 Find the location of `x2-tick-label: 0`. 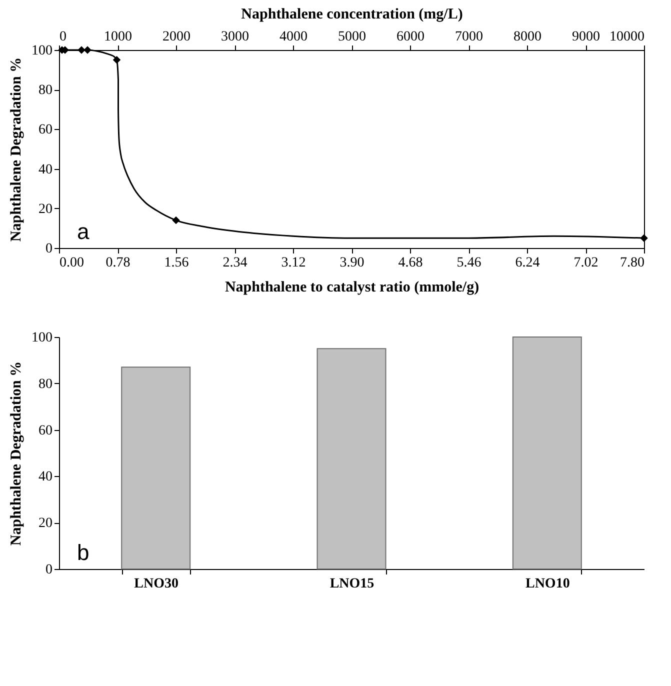

x2-tick-label: 0 is located at coordinates (63, 37).